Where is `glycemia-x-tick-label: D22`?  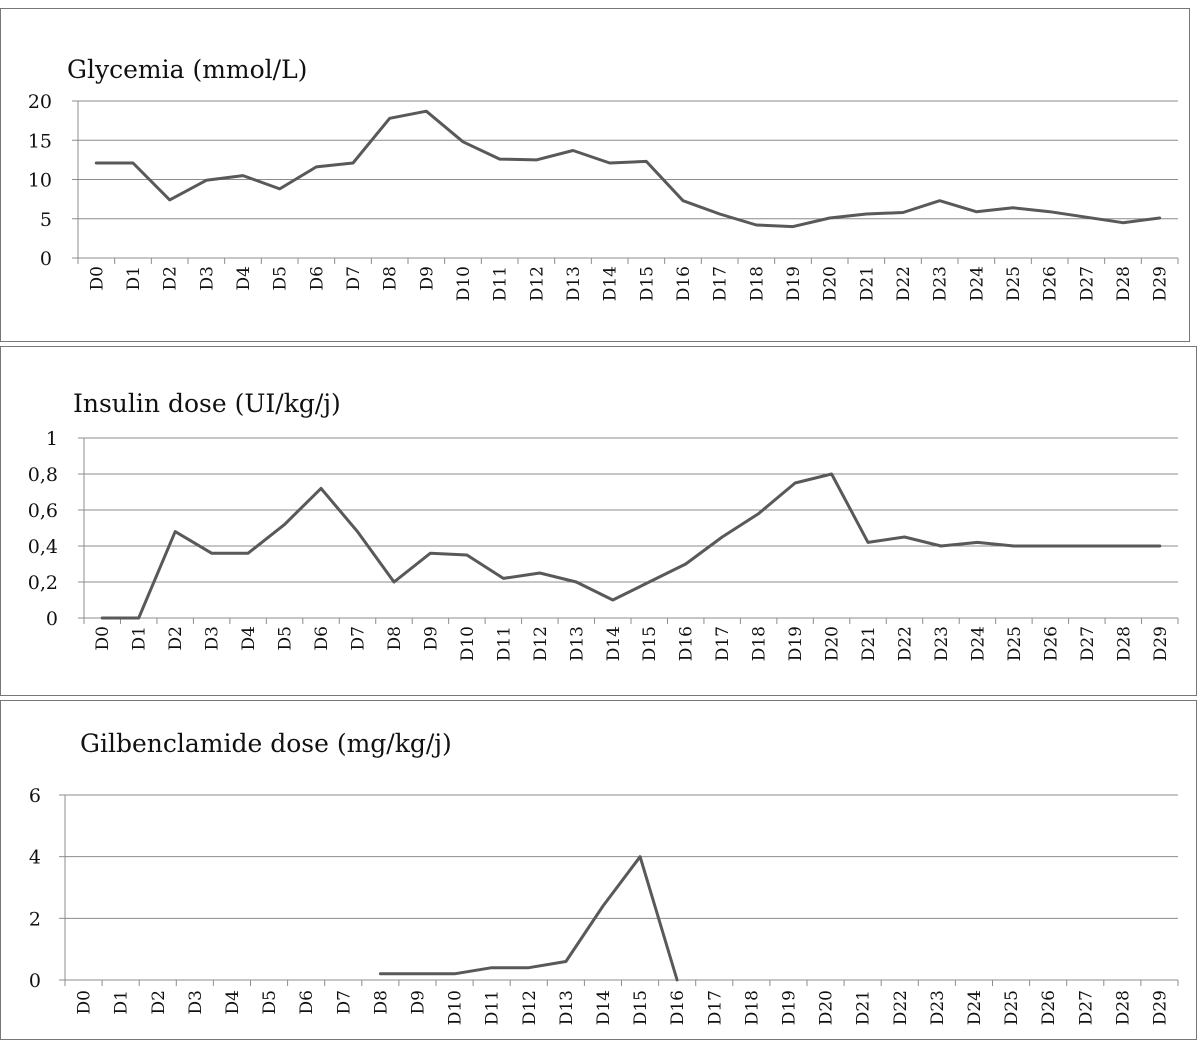 glycemia-x-tick-label: D22 is located at coordinates (904, 283).